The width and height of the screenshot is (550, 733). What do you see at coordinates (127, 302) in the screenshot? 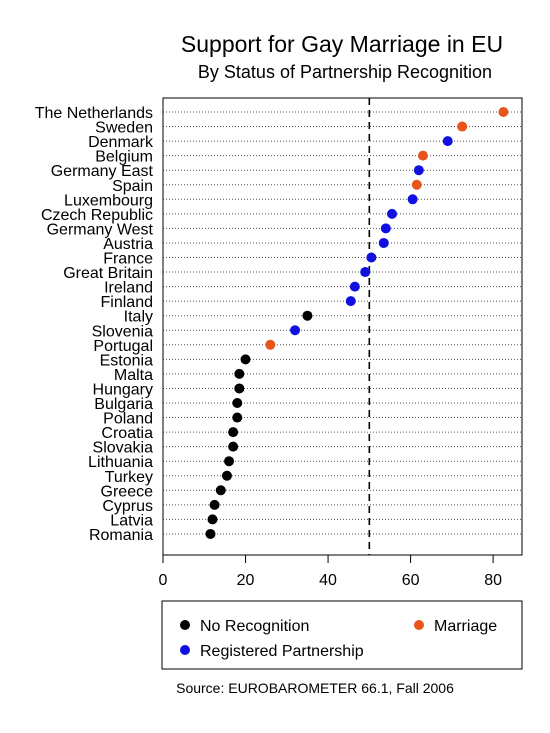
I see `country-label: Finland` at bounding box center [127, 302].